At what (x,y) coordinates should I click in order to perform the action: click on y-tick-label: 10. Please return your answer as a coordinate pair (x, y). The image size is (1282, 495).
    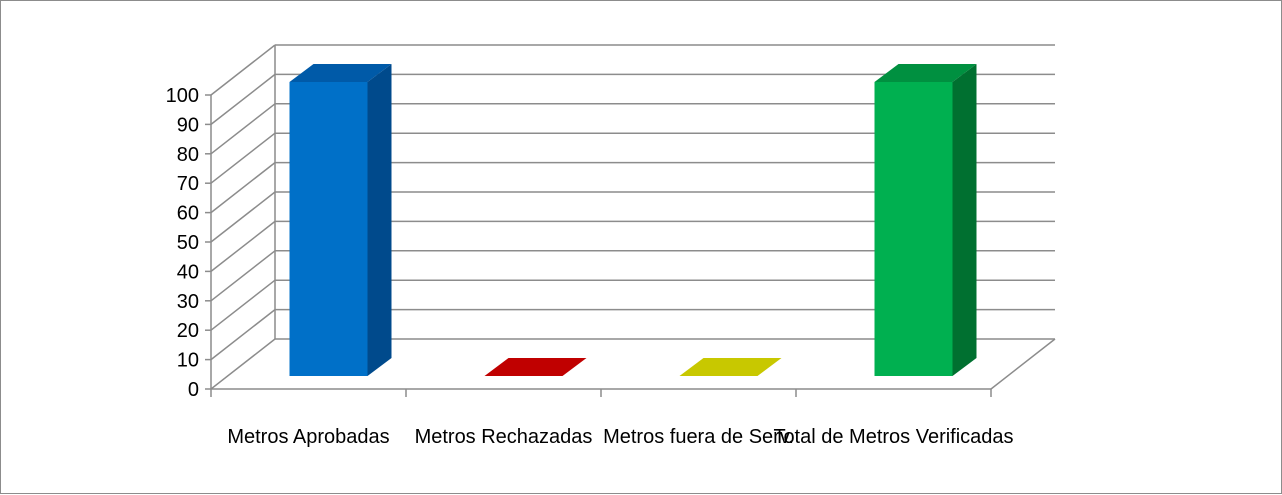
    Looking at the image, I should click on (188, 361).